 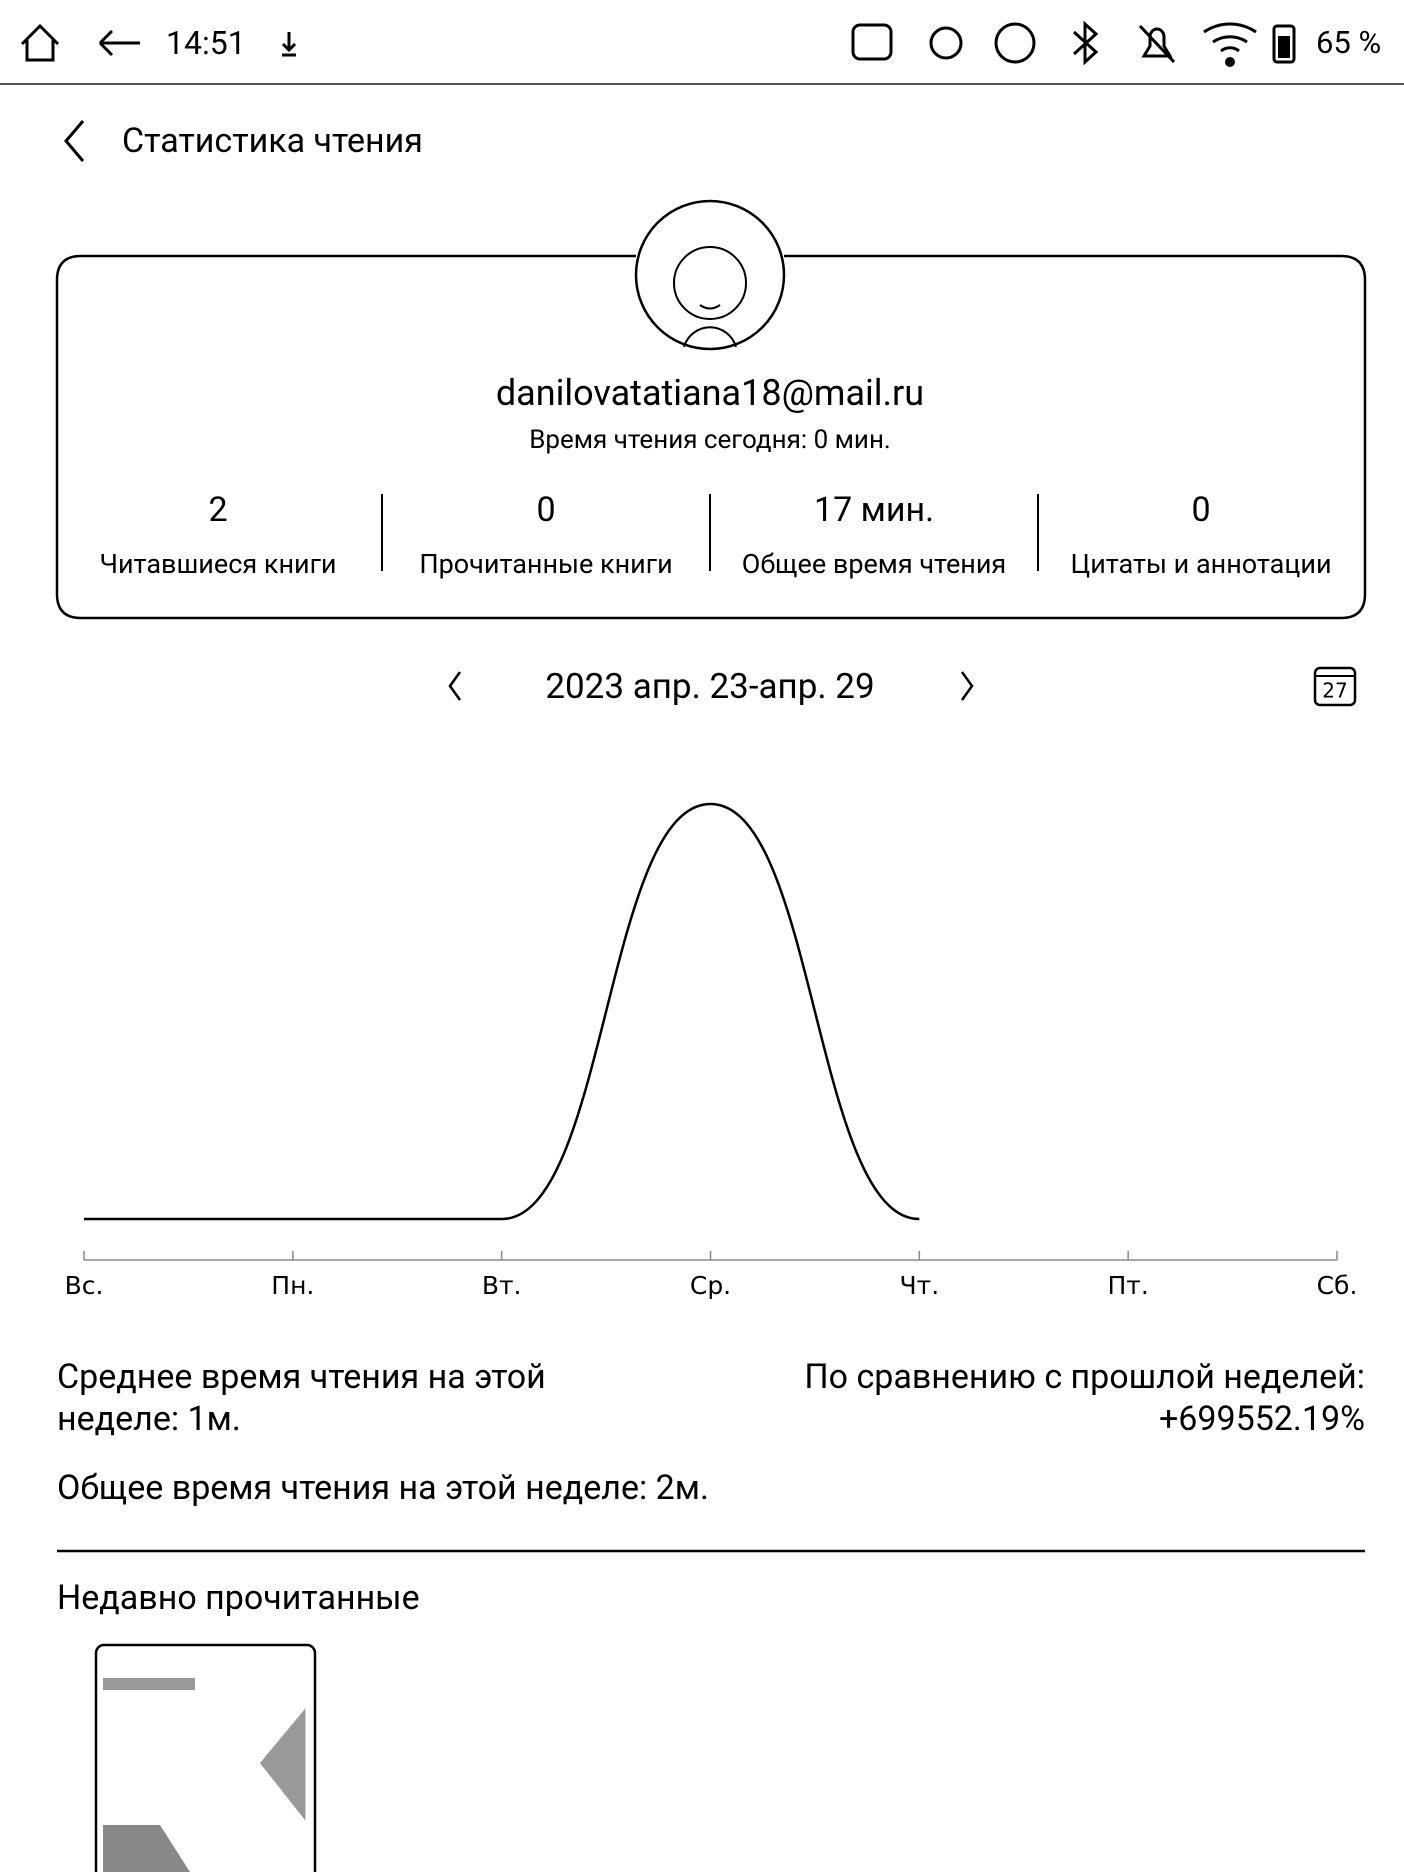 I want to click on x-tick-label: Чт., so click(x=920, y=1285).